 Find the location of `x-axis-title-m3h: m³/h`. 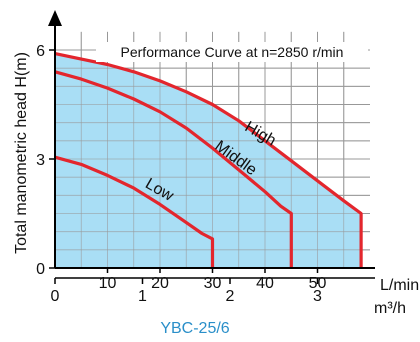

x-axis-title-m3h: m³/h is located at coordinates (390, 308).